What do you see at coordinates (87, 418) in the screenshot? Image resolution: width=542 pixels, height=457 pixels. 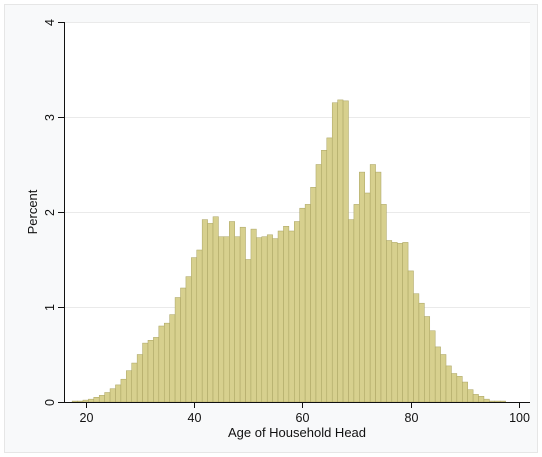 I see `x-tick-label-20: 20` at bounding box center [87, 418].